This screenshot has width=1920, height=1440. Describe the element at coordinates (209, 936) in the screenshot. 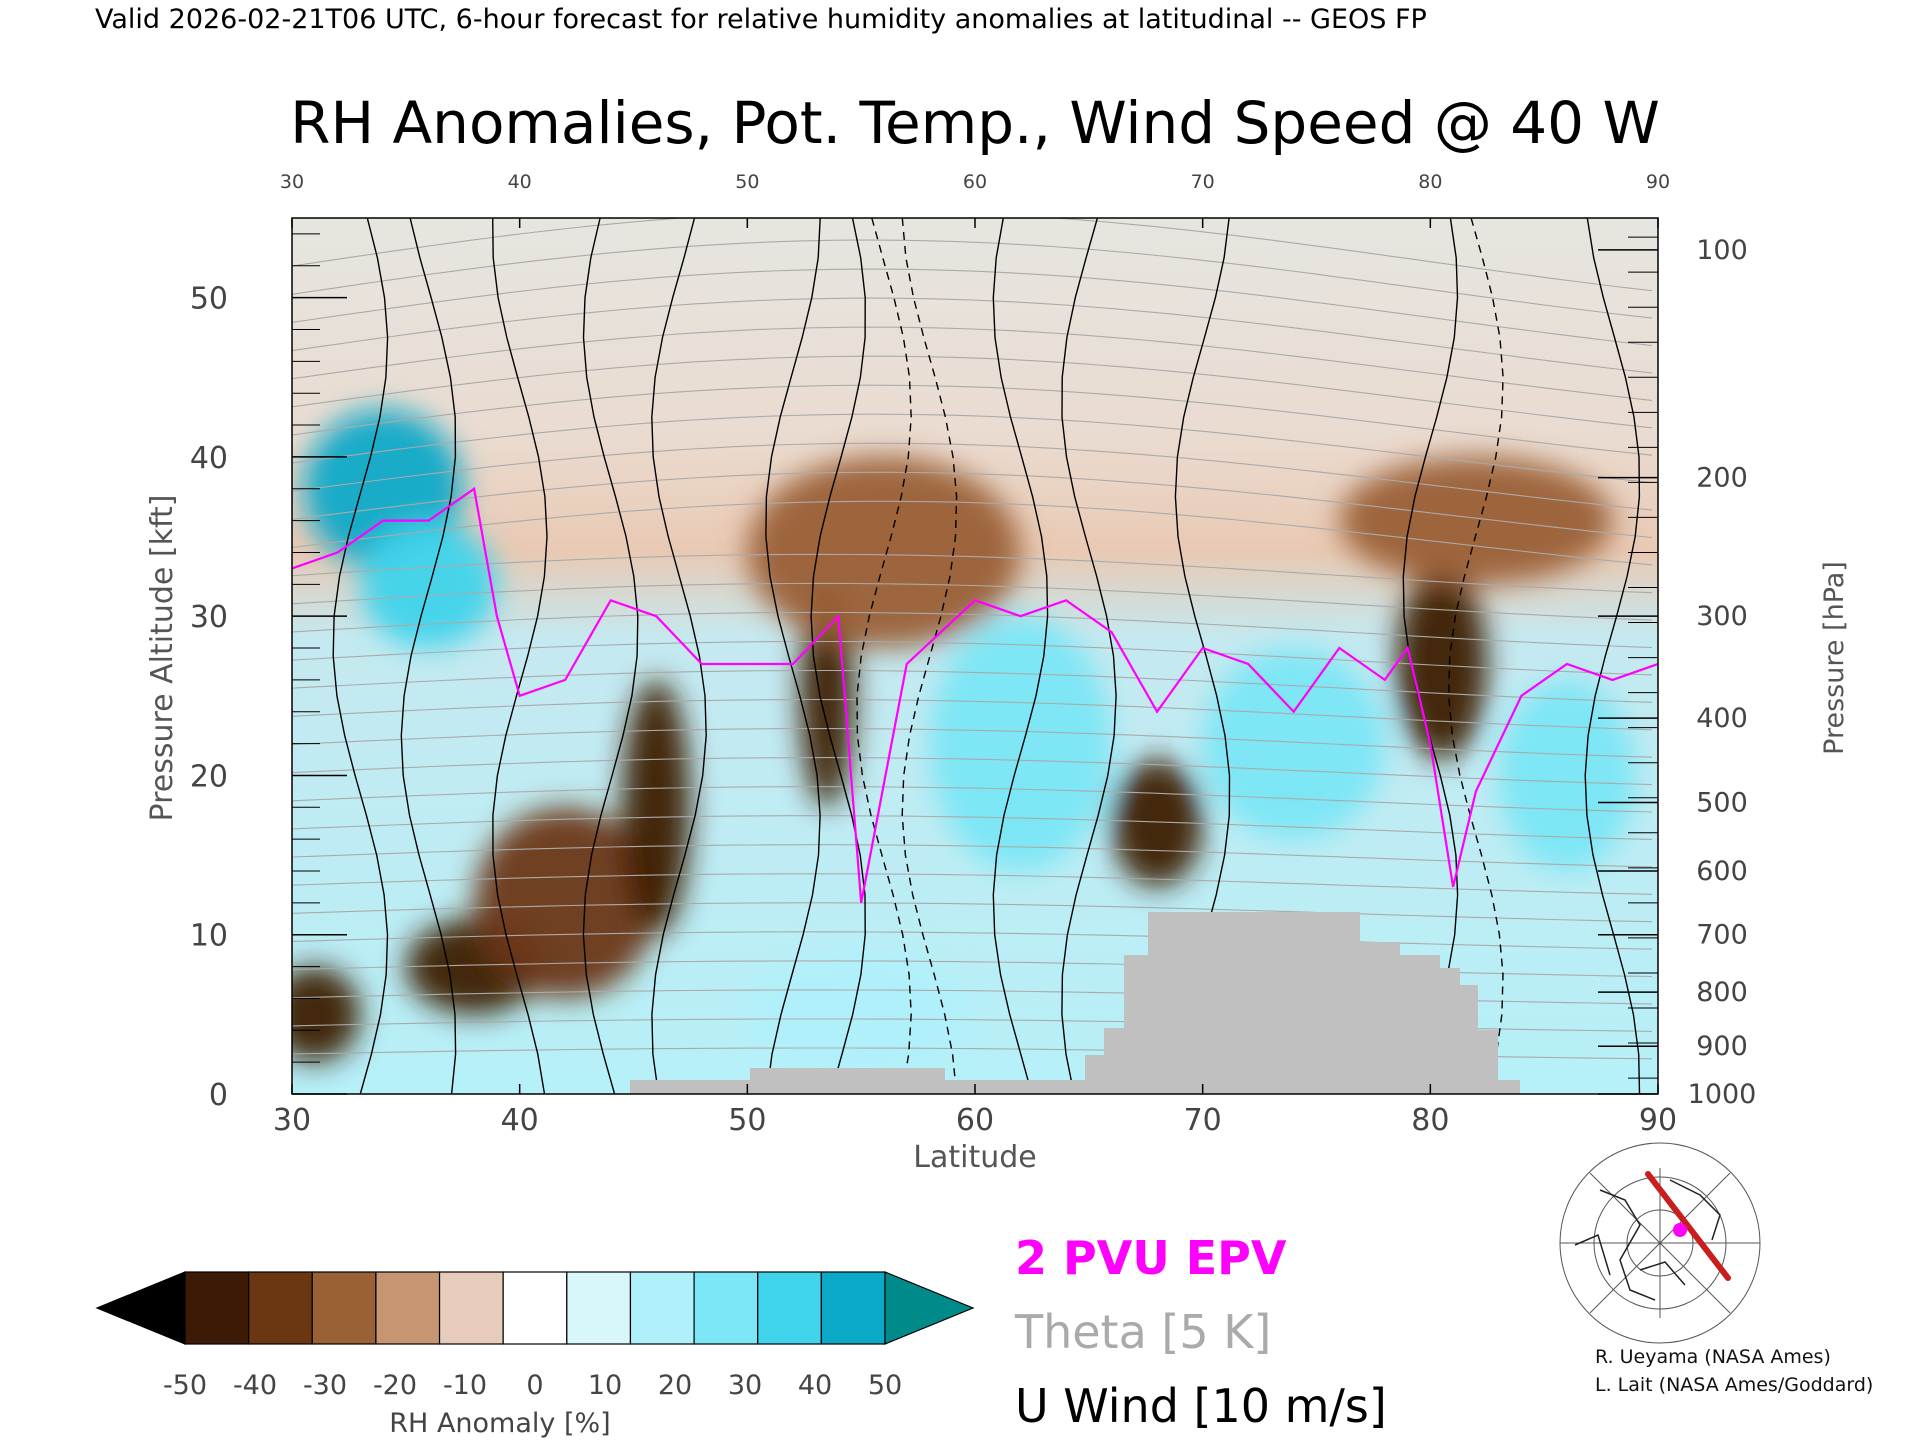

I see `y-tick-label-left: 10` at that location.